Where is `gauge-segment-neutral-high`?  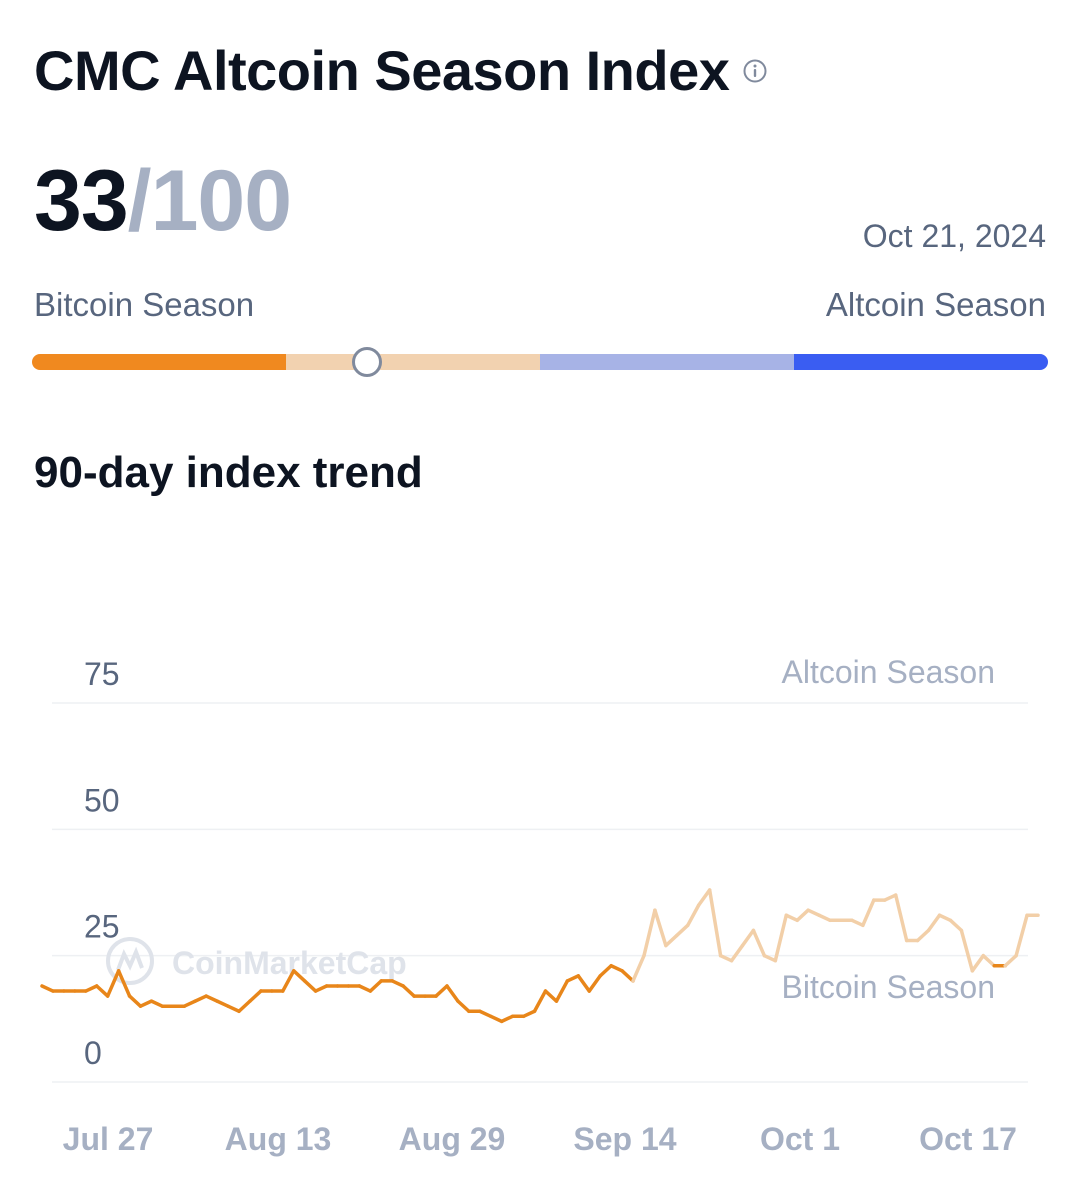 gauge-segment-neutral-high is located at coordinates (667, 362).